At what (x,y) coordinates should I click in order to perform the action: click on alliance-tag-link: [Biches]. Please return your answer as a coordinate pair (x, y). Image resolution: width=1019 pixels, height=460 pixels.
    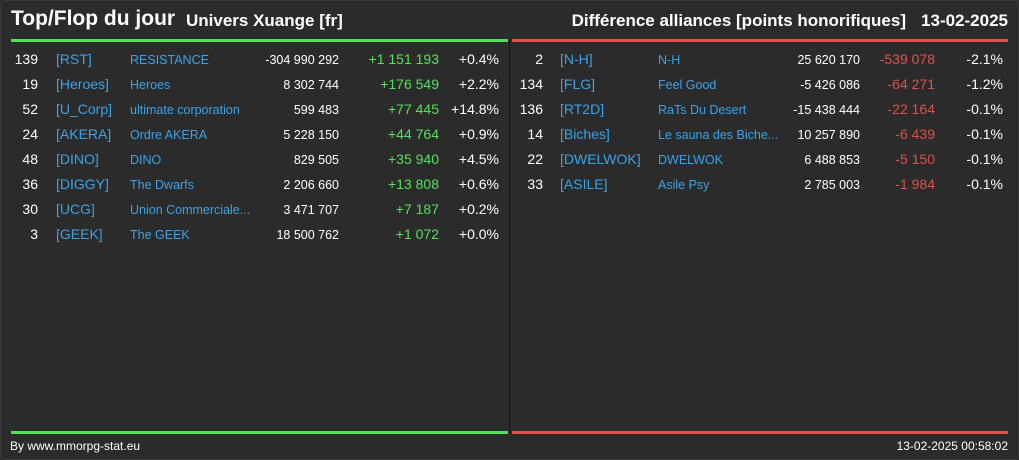
    Looking at the image, I should click on (585, 134).